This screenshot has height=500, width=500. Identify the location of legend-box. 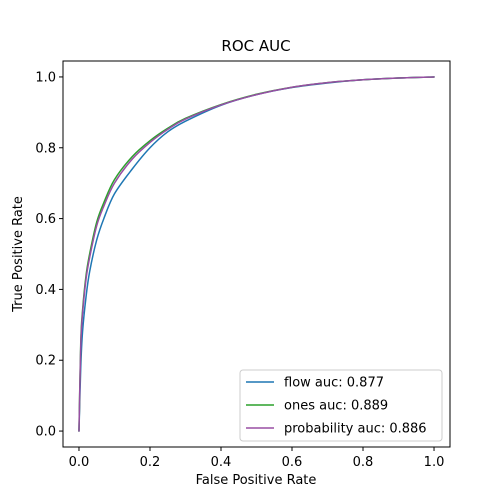
(341, 405).